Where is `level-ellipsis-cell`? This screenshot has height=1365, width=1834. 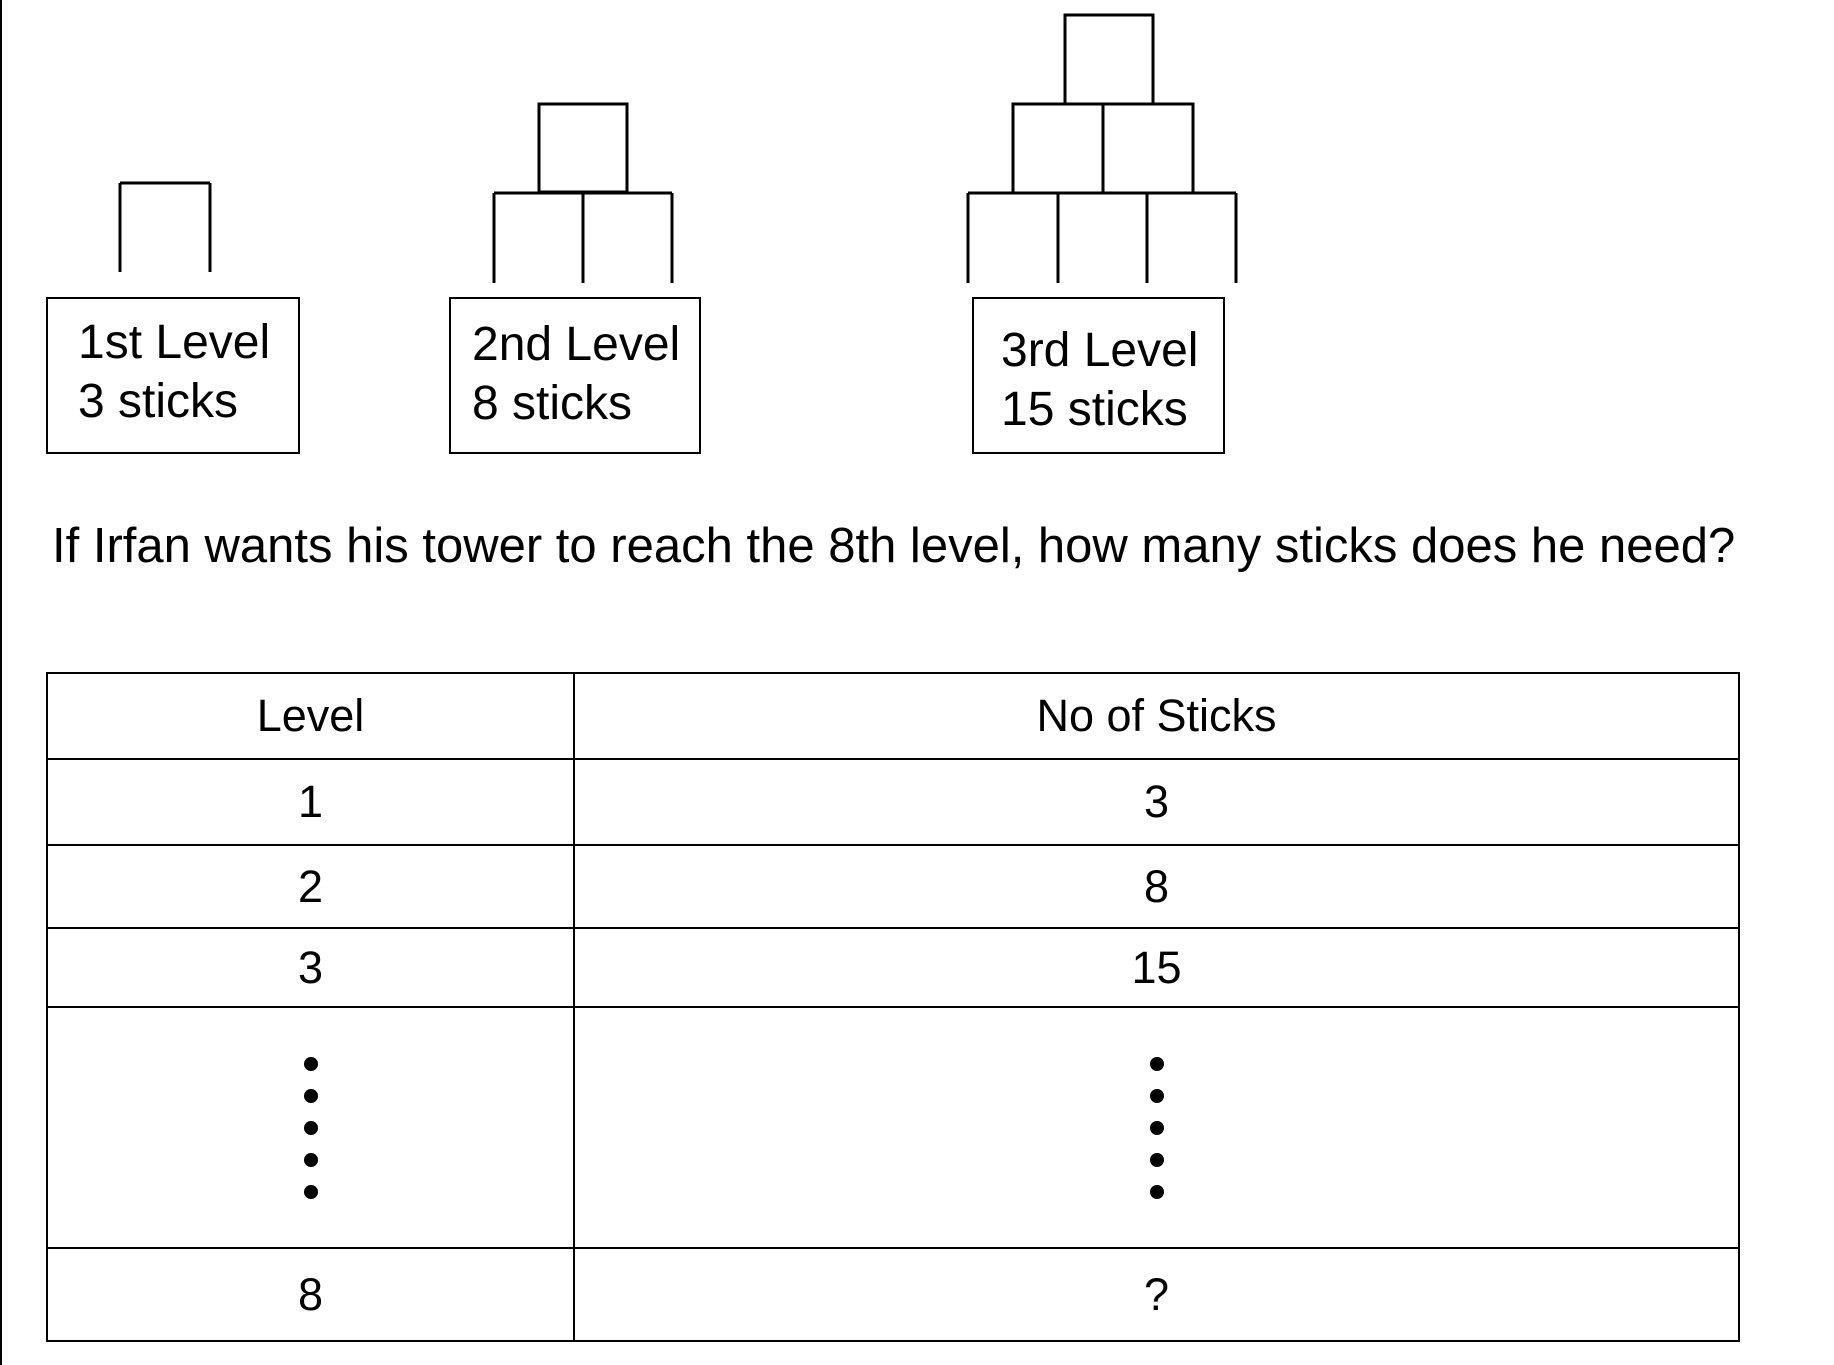
level-ellipsis-cell is located at coordinates (310, 1127).